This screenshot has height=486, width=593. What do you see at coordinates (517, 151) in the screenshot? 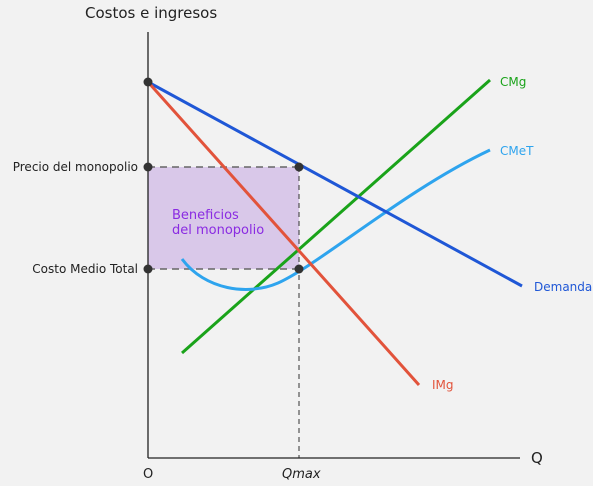
I see `atc-curve-label: CMeT` at bounding box center [517, 151].